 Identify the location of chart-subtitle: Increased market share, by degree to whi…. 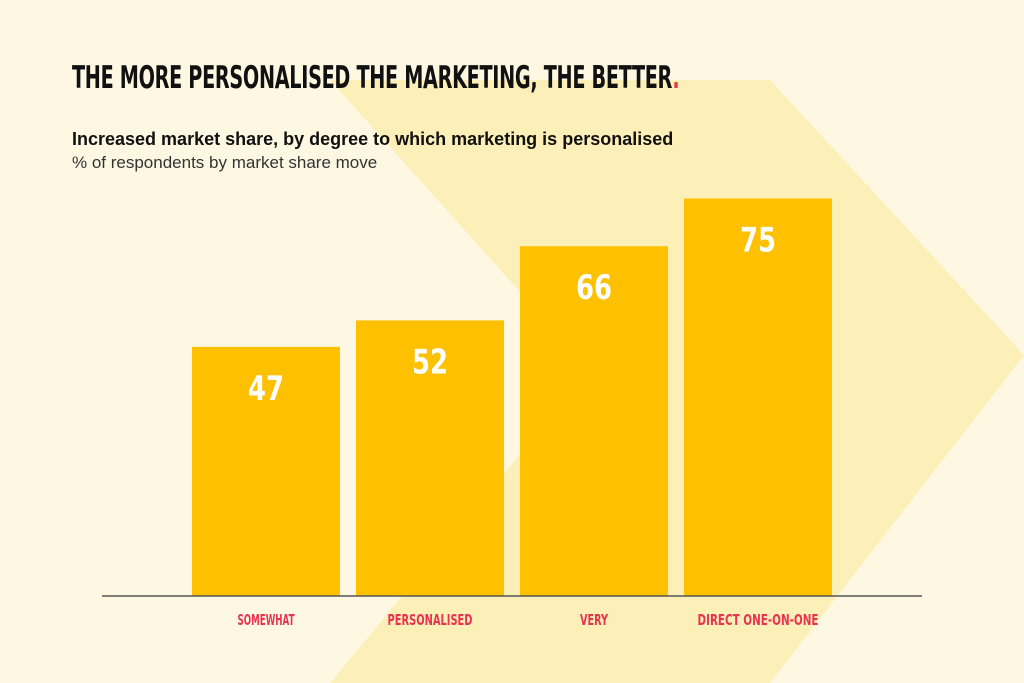
(373, 139).